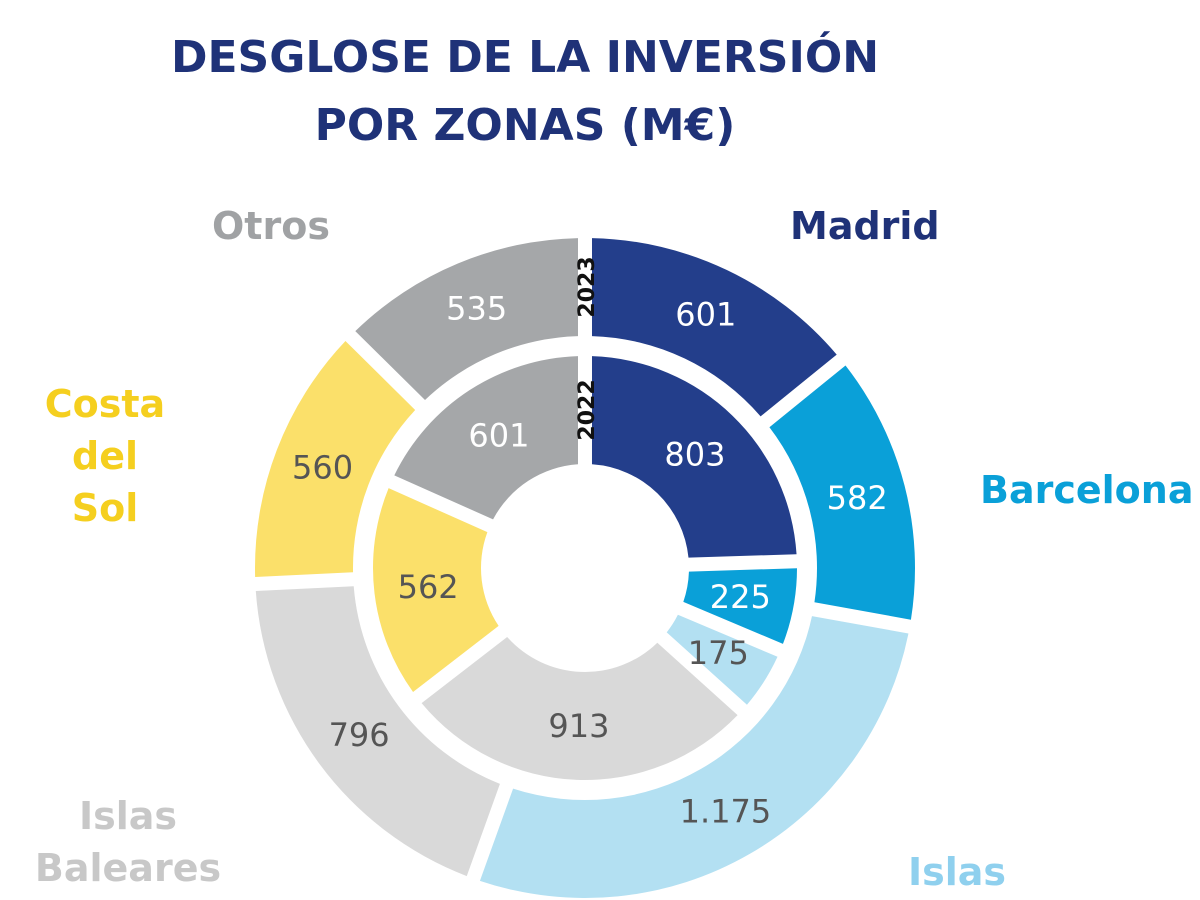 The height and width of the screenshot is (900, 1200). What do you see at coordinates (428, 587) in the screenshot?
I see `value-label: 562` at bounding box center [428, 587].